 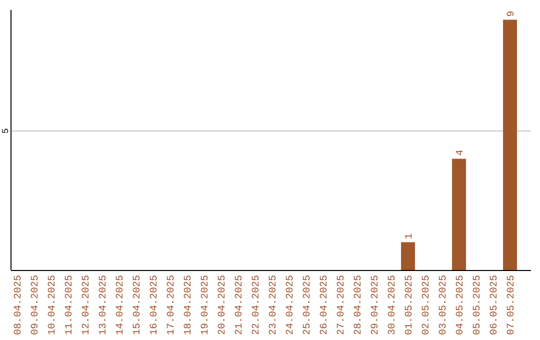 I want to click on x-tick-label: 22.04.2025, so click(x=257, y=305).